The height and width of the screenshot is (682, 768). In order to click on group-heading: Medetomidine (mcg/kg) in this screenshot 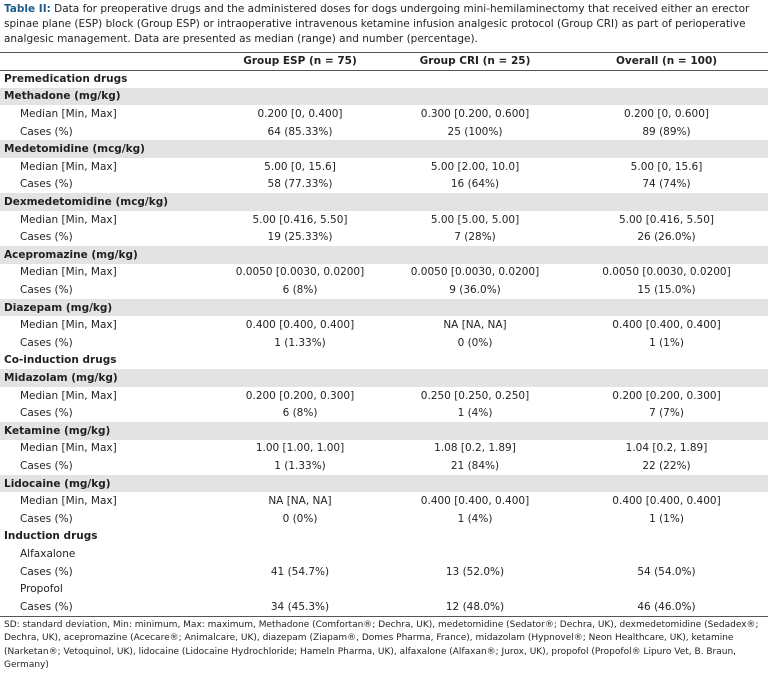, I will do `click(384, 149)`.